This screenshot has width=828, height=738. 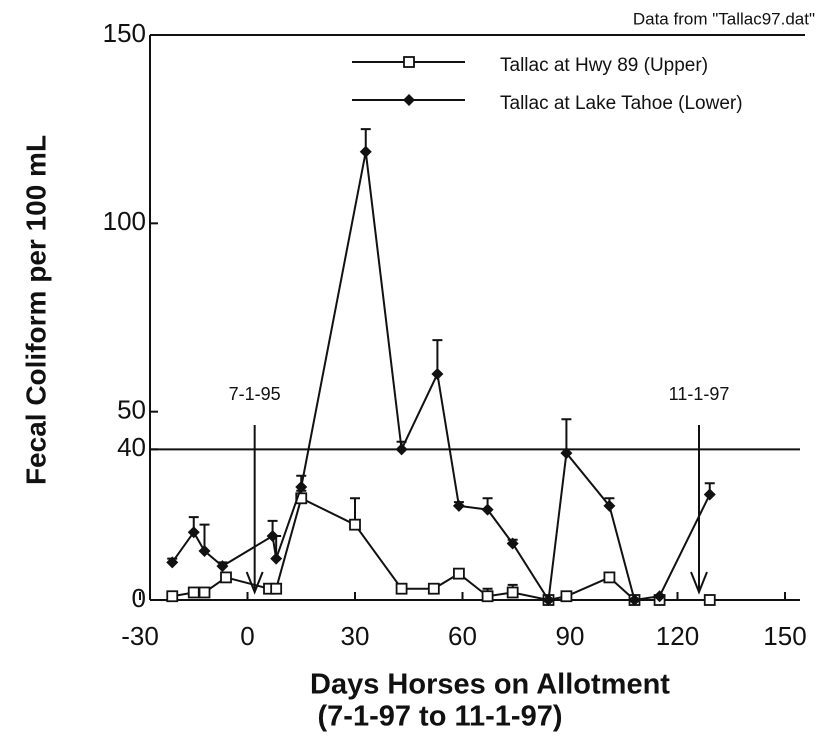 I want to click on source-note: Data from "Tallac97.dat", so click(x=724, y=18).